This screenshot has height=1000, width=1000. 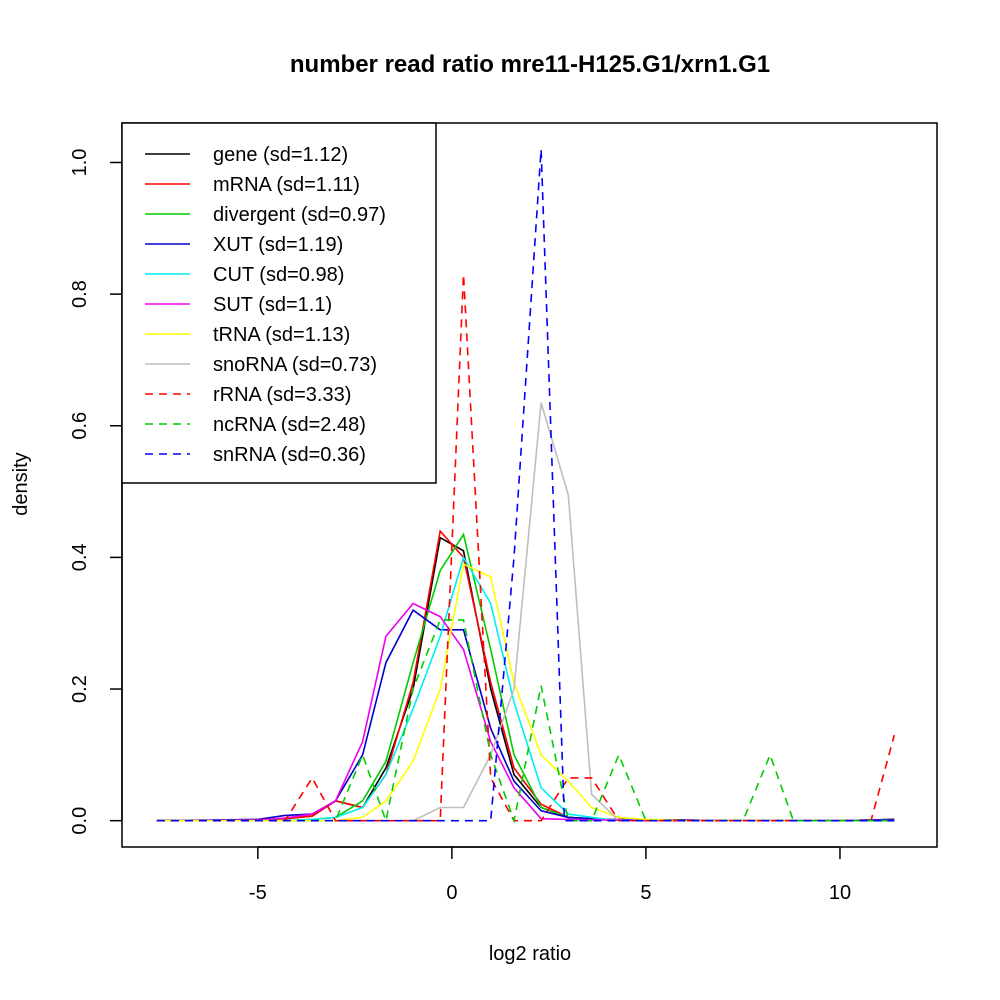 I want to click on legend-label: snRNA (sd=0.36), so click(x=289, y=455).